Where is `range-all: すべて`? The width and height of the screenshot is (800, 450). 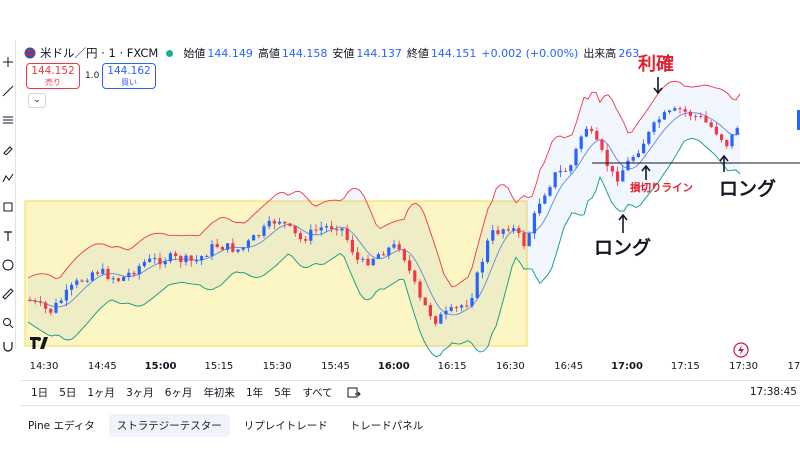
range-all: すべて is located at coordinates (317, 393).